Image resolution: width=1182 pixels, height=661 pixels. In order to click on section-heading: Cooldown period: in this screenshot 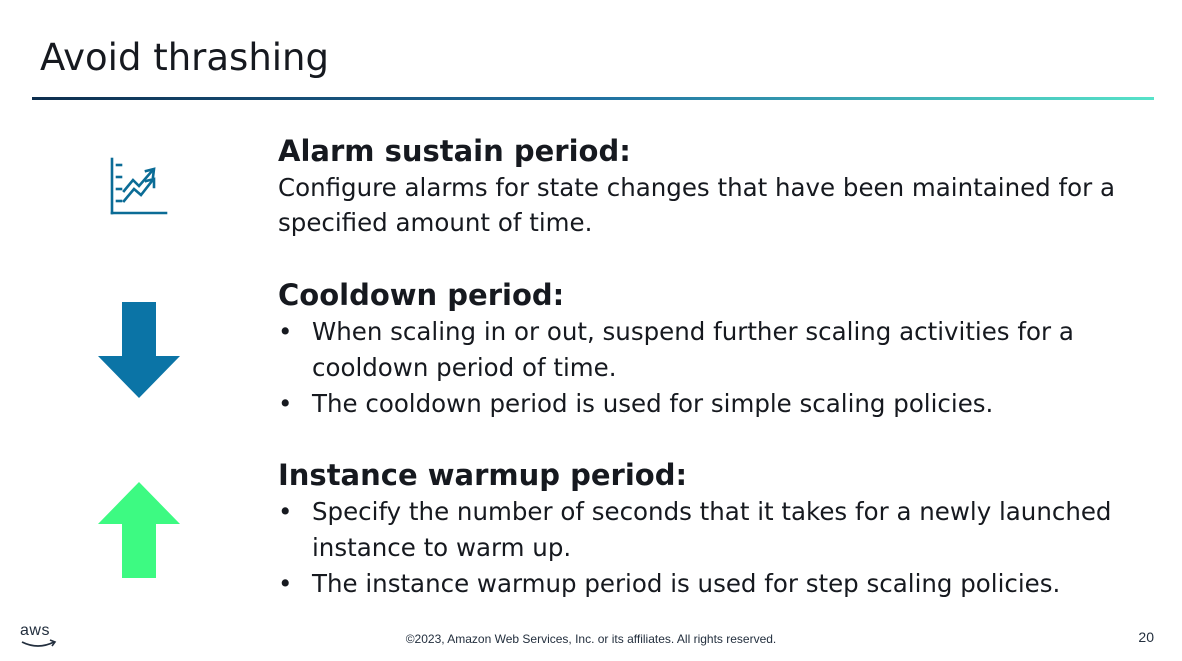, I will do `click(421, 295)`.